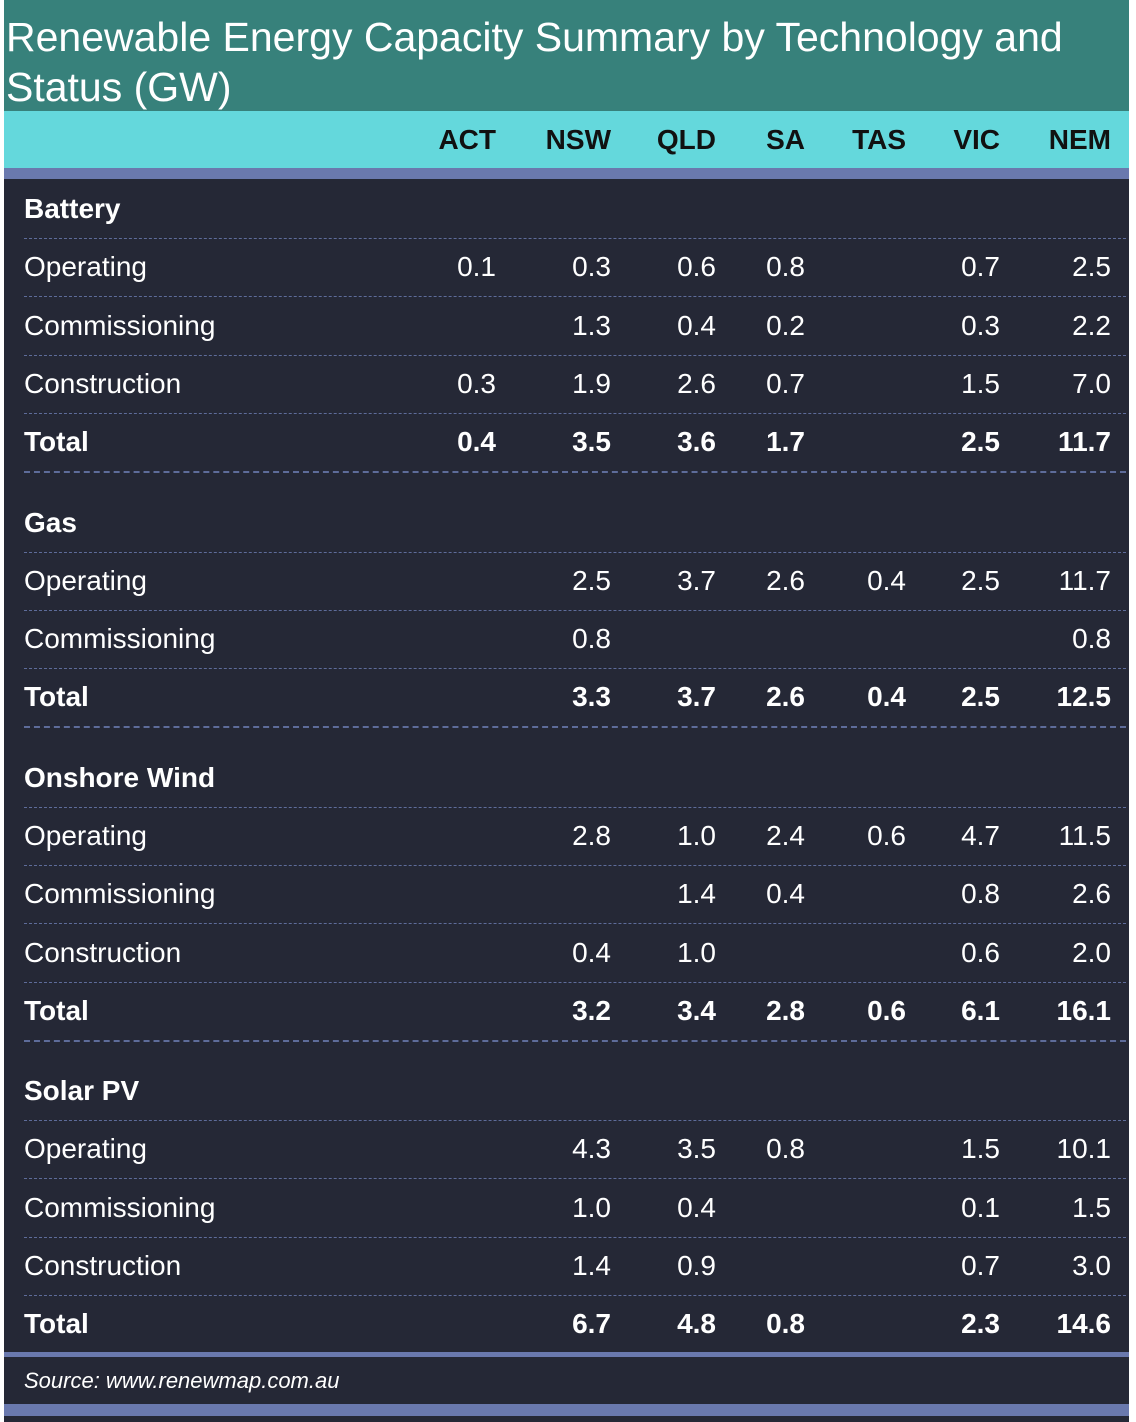 The image size is (1136, 1422). Describe the element at coordinates (575, 778) in the screenshot. I see `section-row: Onshore Wind` at that location.